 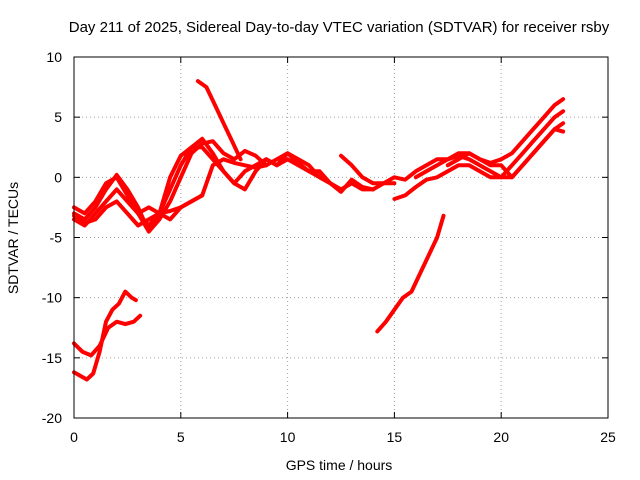 I want to click on series-line-sat-a, so click(x=223, y=186).